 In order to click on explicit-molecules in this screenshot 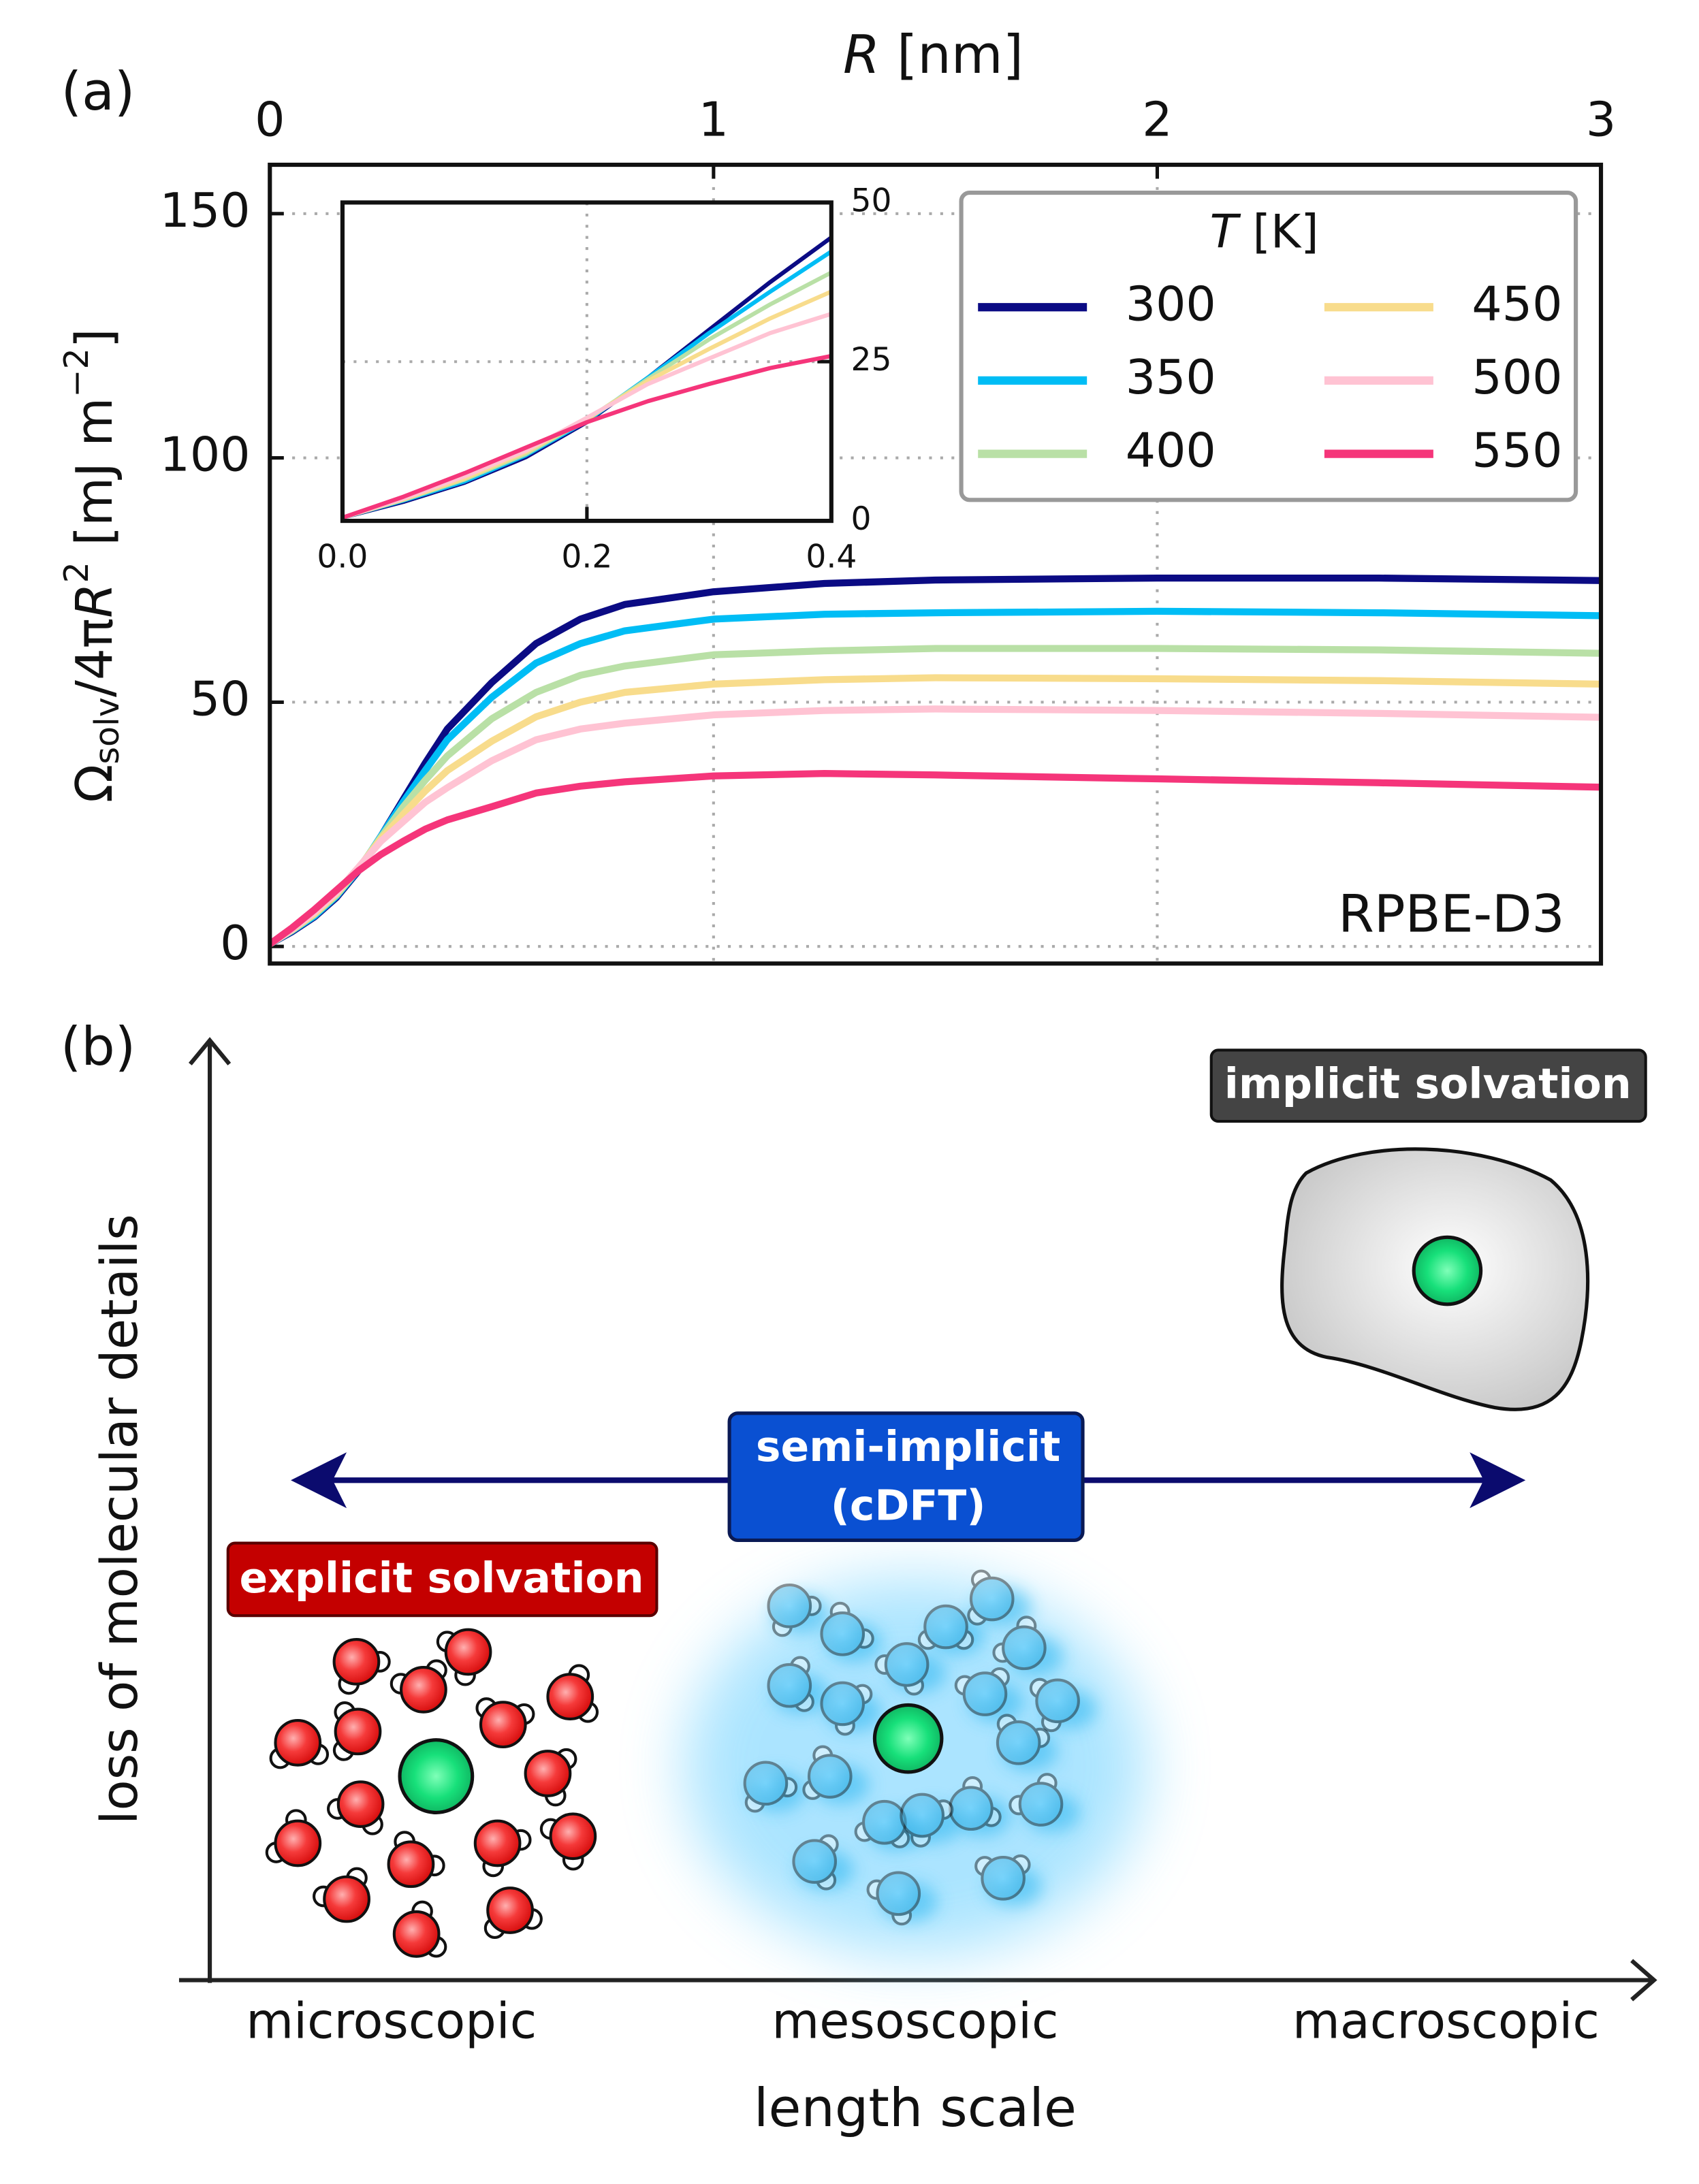, I will do `click(432, 1793)`.